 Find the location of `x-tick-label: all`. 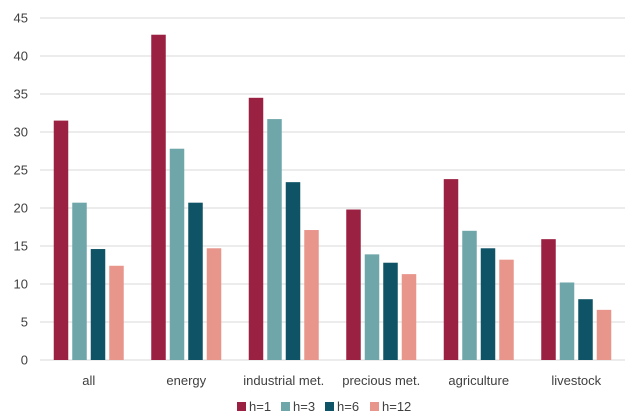

x-tick-label: all is located at coordinates (88, 380).